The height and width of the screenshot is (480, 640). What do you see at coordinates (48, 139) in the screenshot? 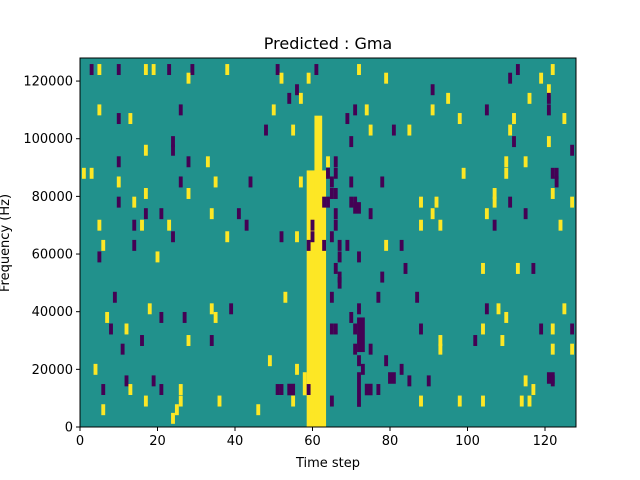
I see `y-tick-label: 100000` at bounding box center [48, 139].